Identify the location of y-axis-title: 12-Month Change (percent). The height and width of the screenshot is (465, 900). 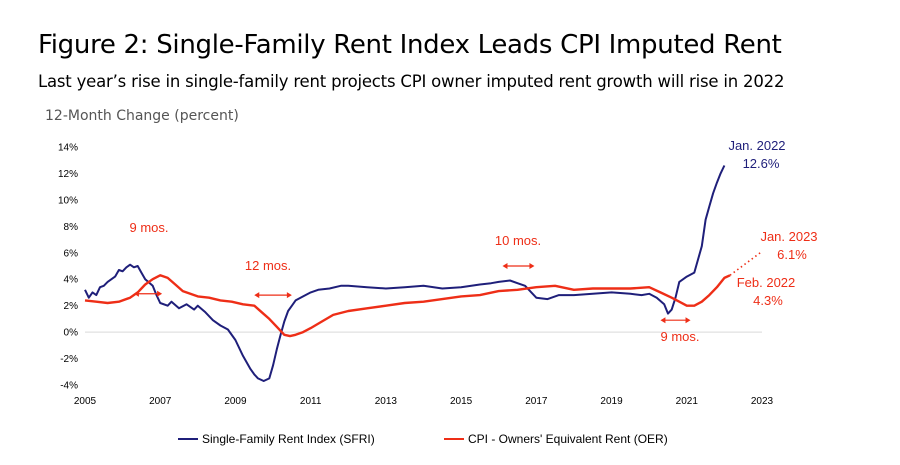
(142, 116).